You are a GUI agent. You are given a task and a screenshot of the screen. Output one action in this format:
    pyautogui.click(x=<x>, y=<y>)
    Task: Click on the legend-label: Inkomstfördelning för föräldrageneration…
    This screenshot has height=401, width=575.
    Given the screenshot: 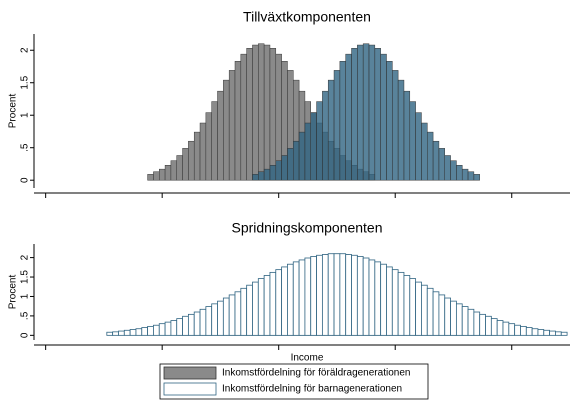 What is the action you would take?
    pyautogui.click(x=316, y=373)
    